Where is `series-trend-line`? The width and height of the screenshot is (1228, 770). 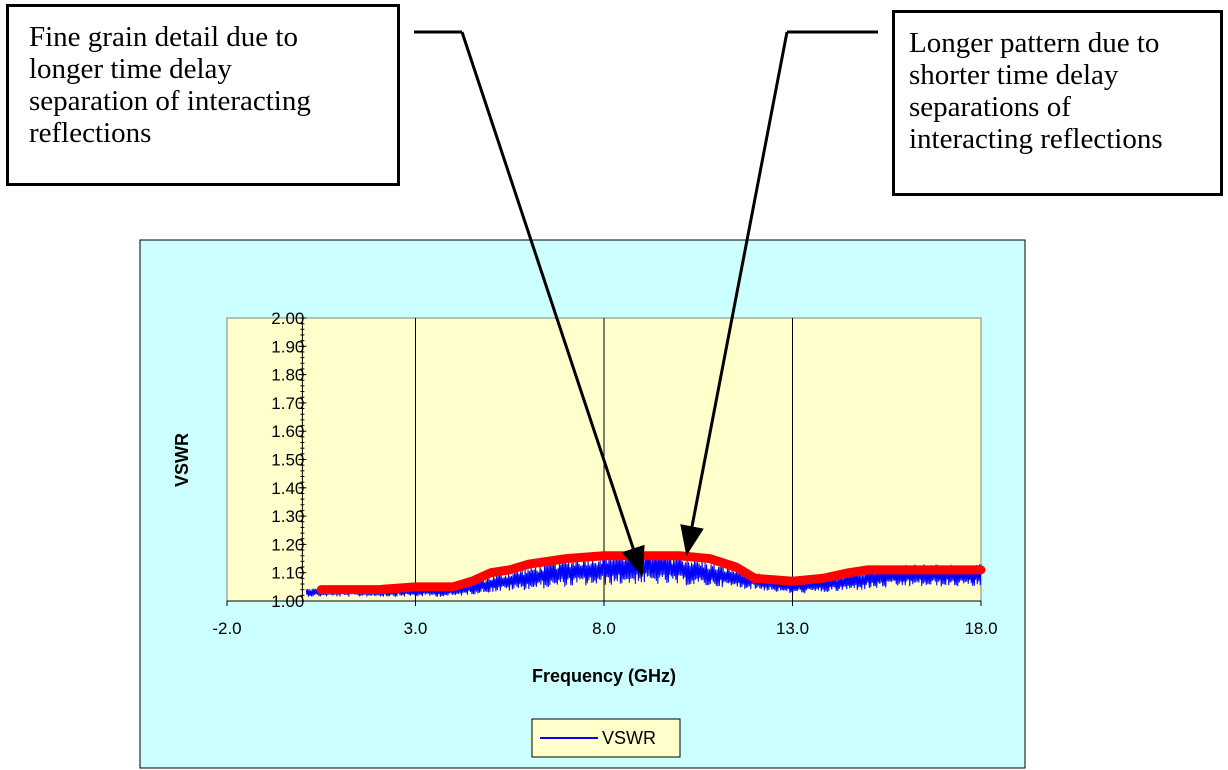 series-trend-line is located at coordinates (651, 573).